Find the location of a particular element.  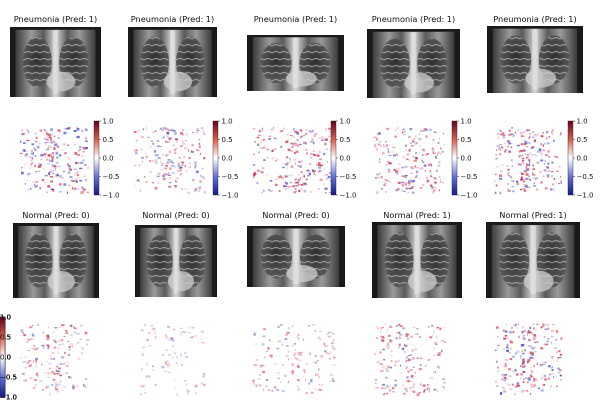

panel-5: Pneumonia (Pred: 1) 1.0 0.5 0.0 −0.5 −1.0 is located at coordinates (540, 106).